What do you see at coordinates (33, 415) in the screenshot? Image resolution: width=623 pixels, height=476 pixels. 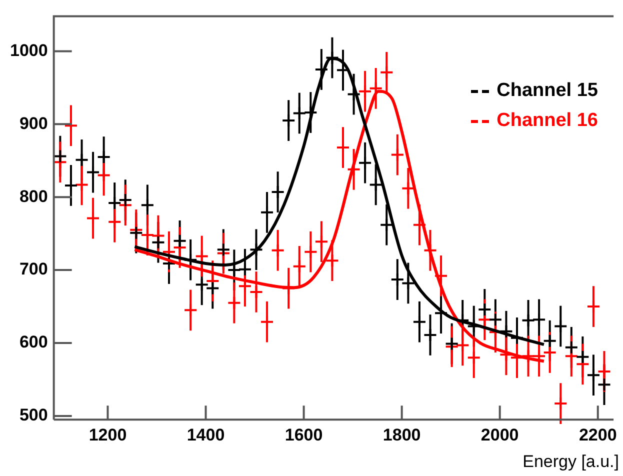 I see `y-tick-label: 500` at bounding box center [33, 415].